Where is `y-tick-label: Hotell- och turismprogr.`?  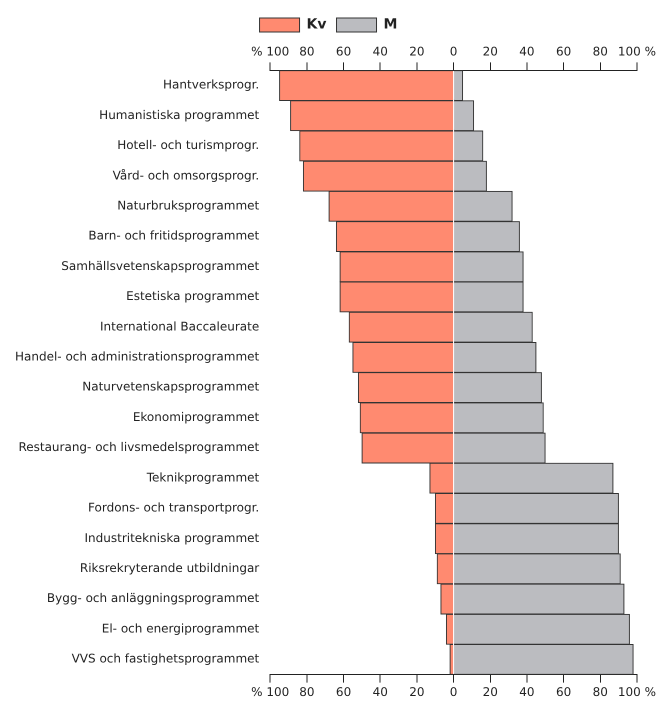
y-tick-label: Hotell- och turismprogr. is located at coordinates (188, 145).